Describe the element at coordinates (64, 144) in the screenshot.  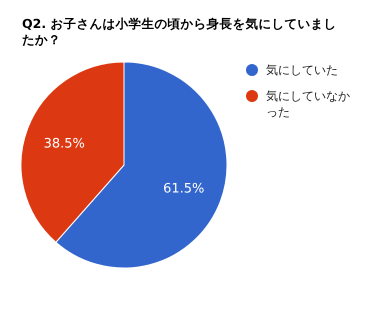
I see `data-label: 38.5%` at that location.